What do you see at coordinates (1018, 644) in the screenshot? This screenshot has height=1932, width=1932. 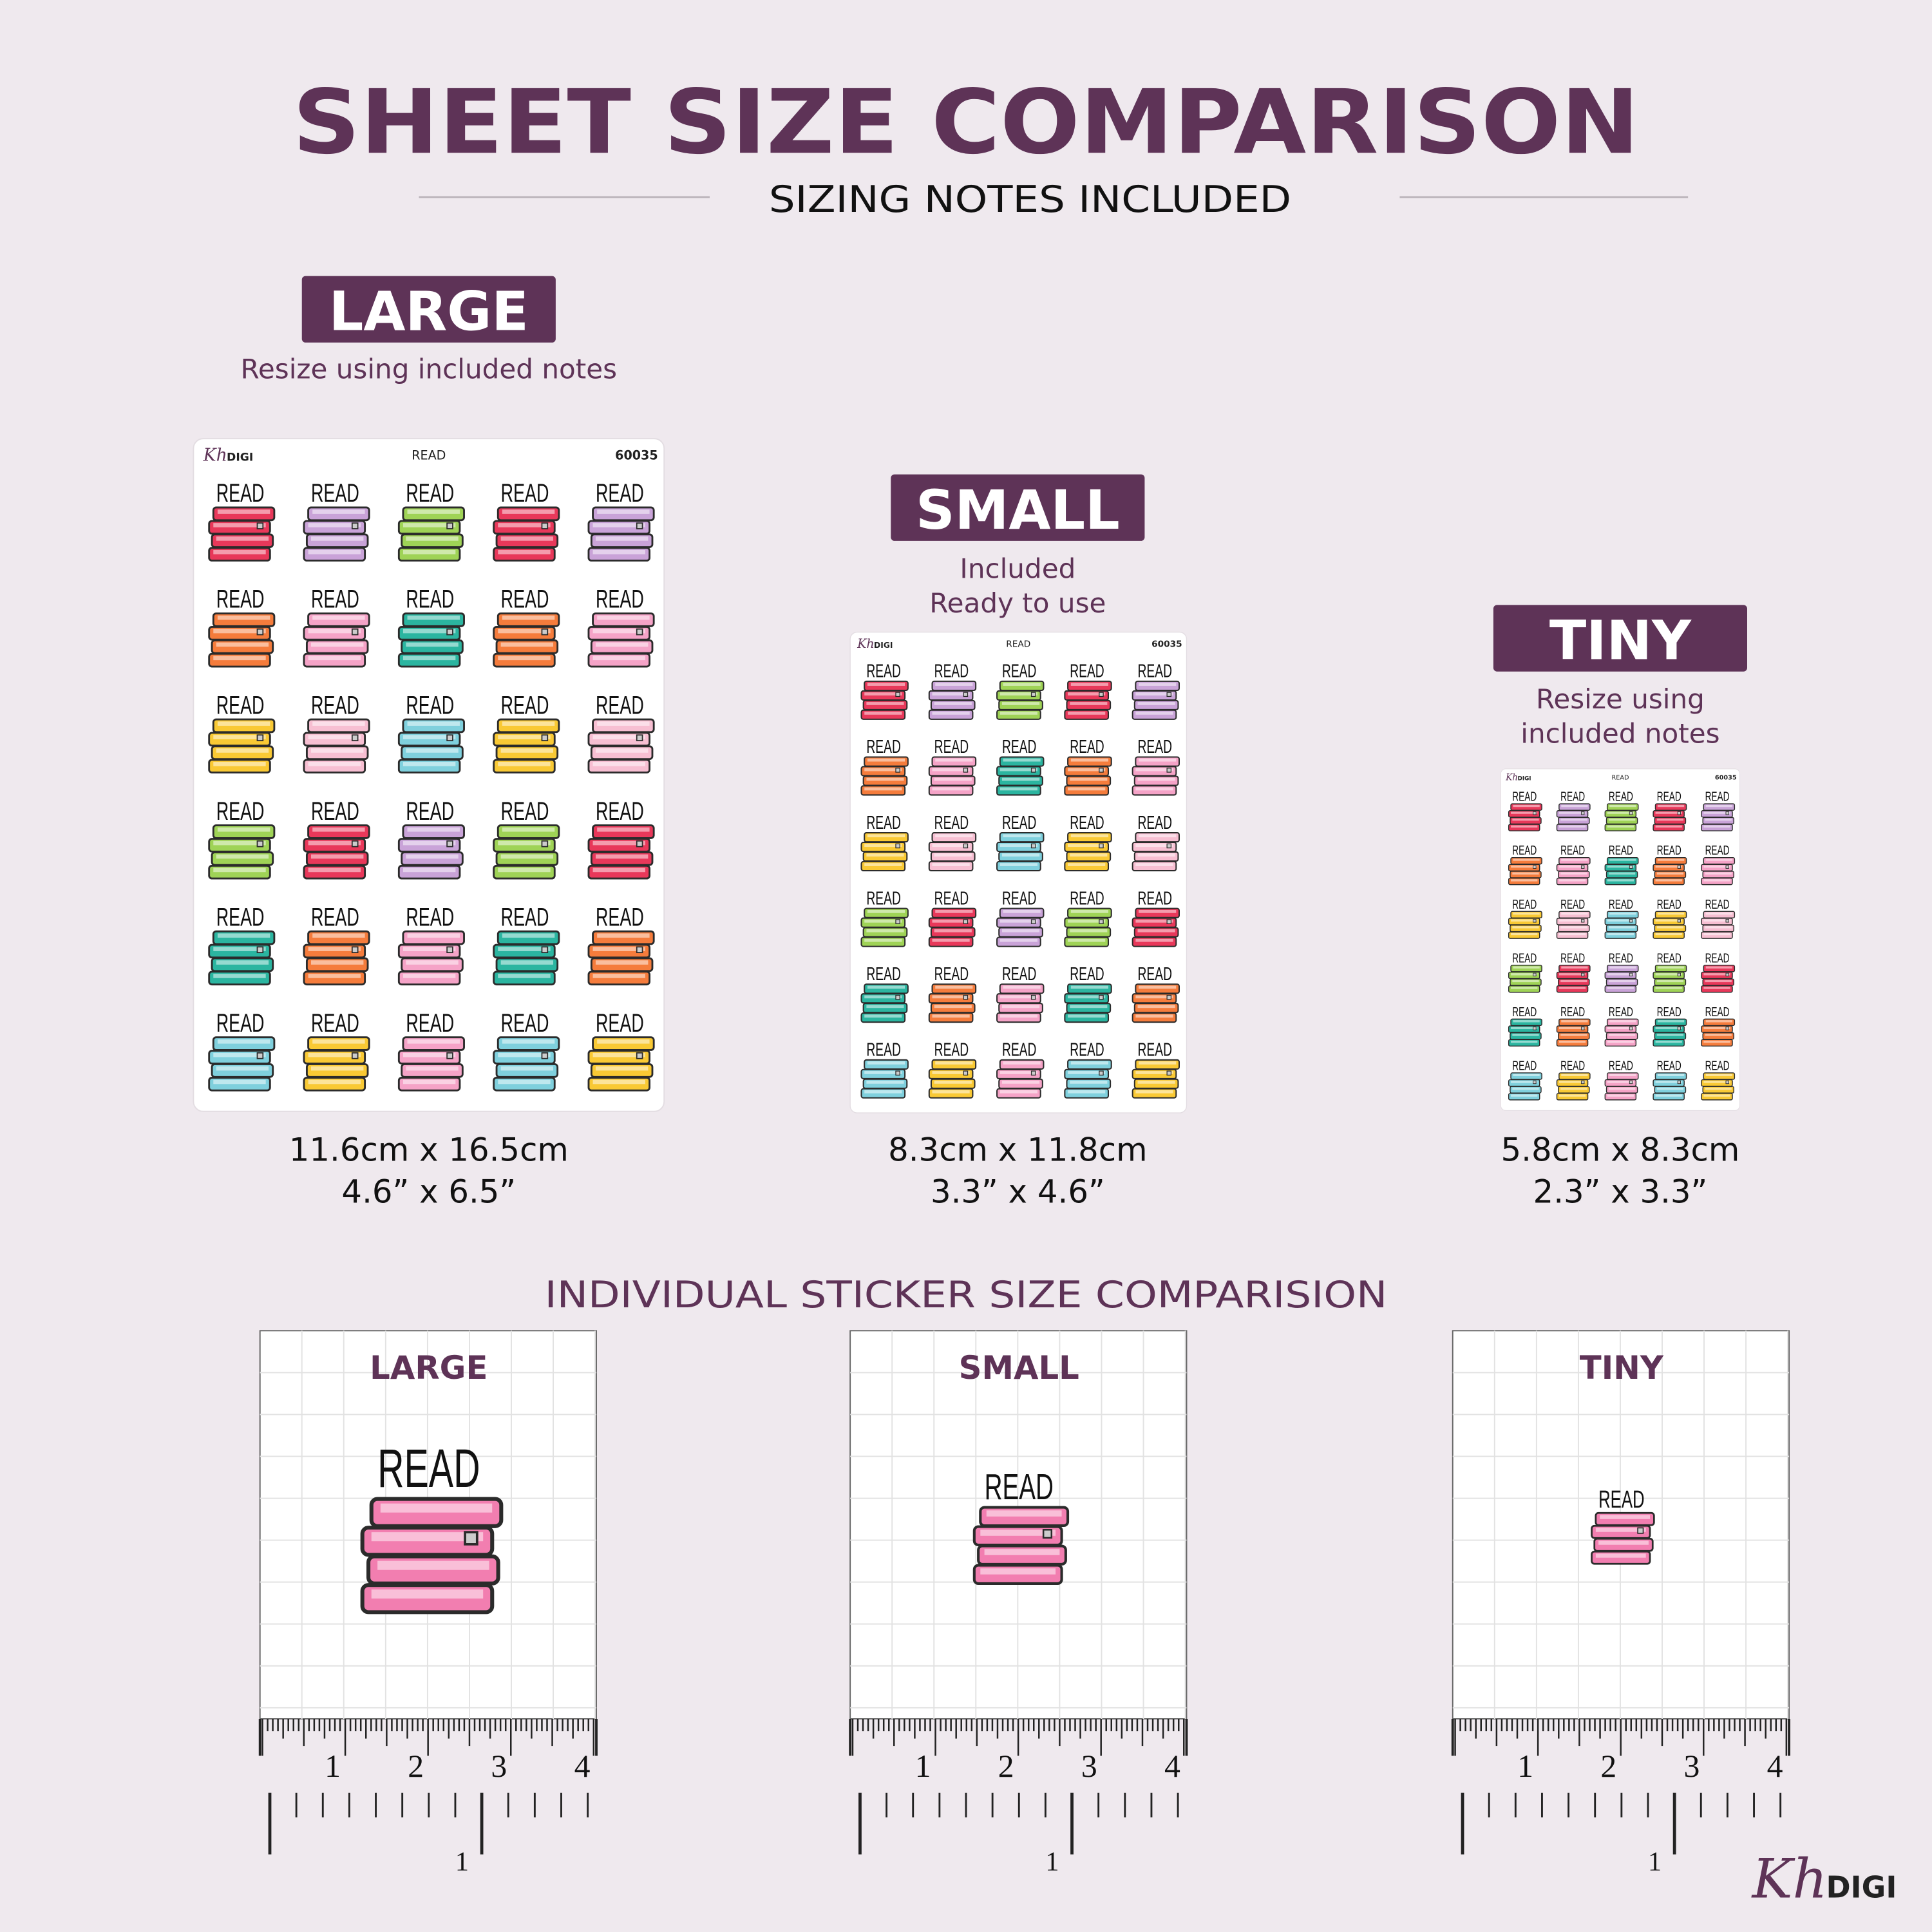 I see `sheet-name: READ` at bounding box center [1018, 644].